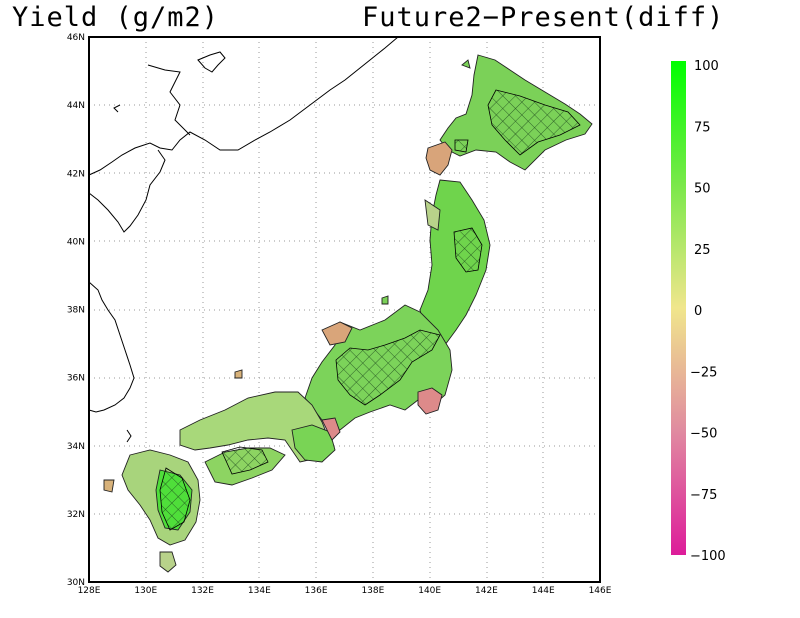  I want to click on lon-tick-label: 132E, so click(202, 591).